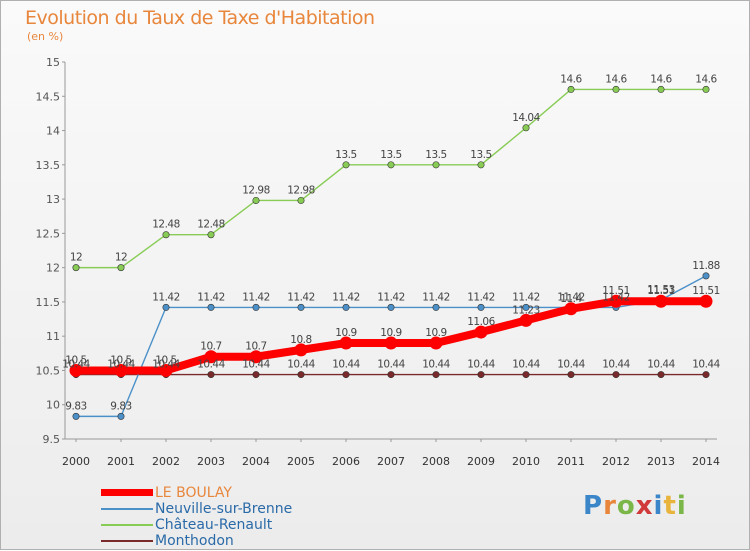 The height and width of the screenshot is (551, 750). Describe the element at coordinates (48, 165) in the screenshot. I see `y-tick-label: 13.5` at that location.